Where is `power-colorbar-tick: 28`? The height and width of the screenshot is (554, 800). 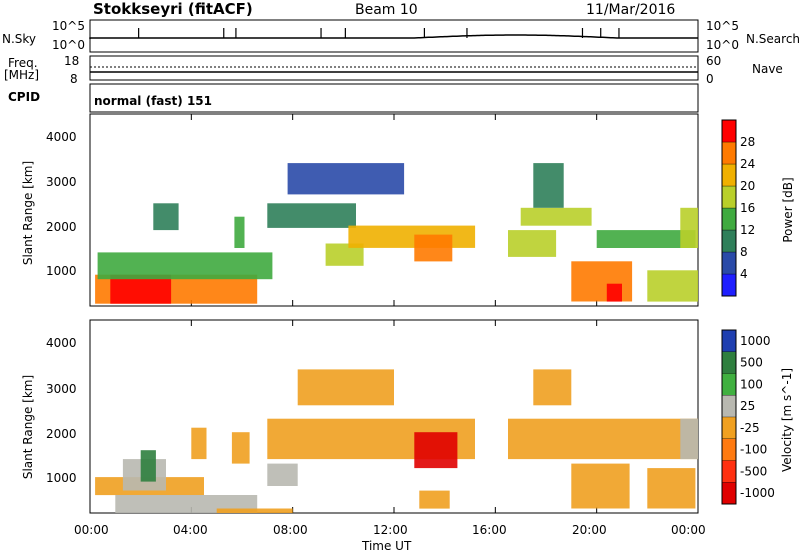
power-colorbar-tick: 28 is located at coordinates (747, 142).